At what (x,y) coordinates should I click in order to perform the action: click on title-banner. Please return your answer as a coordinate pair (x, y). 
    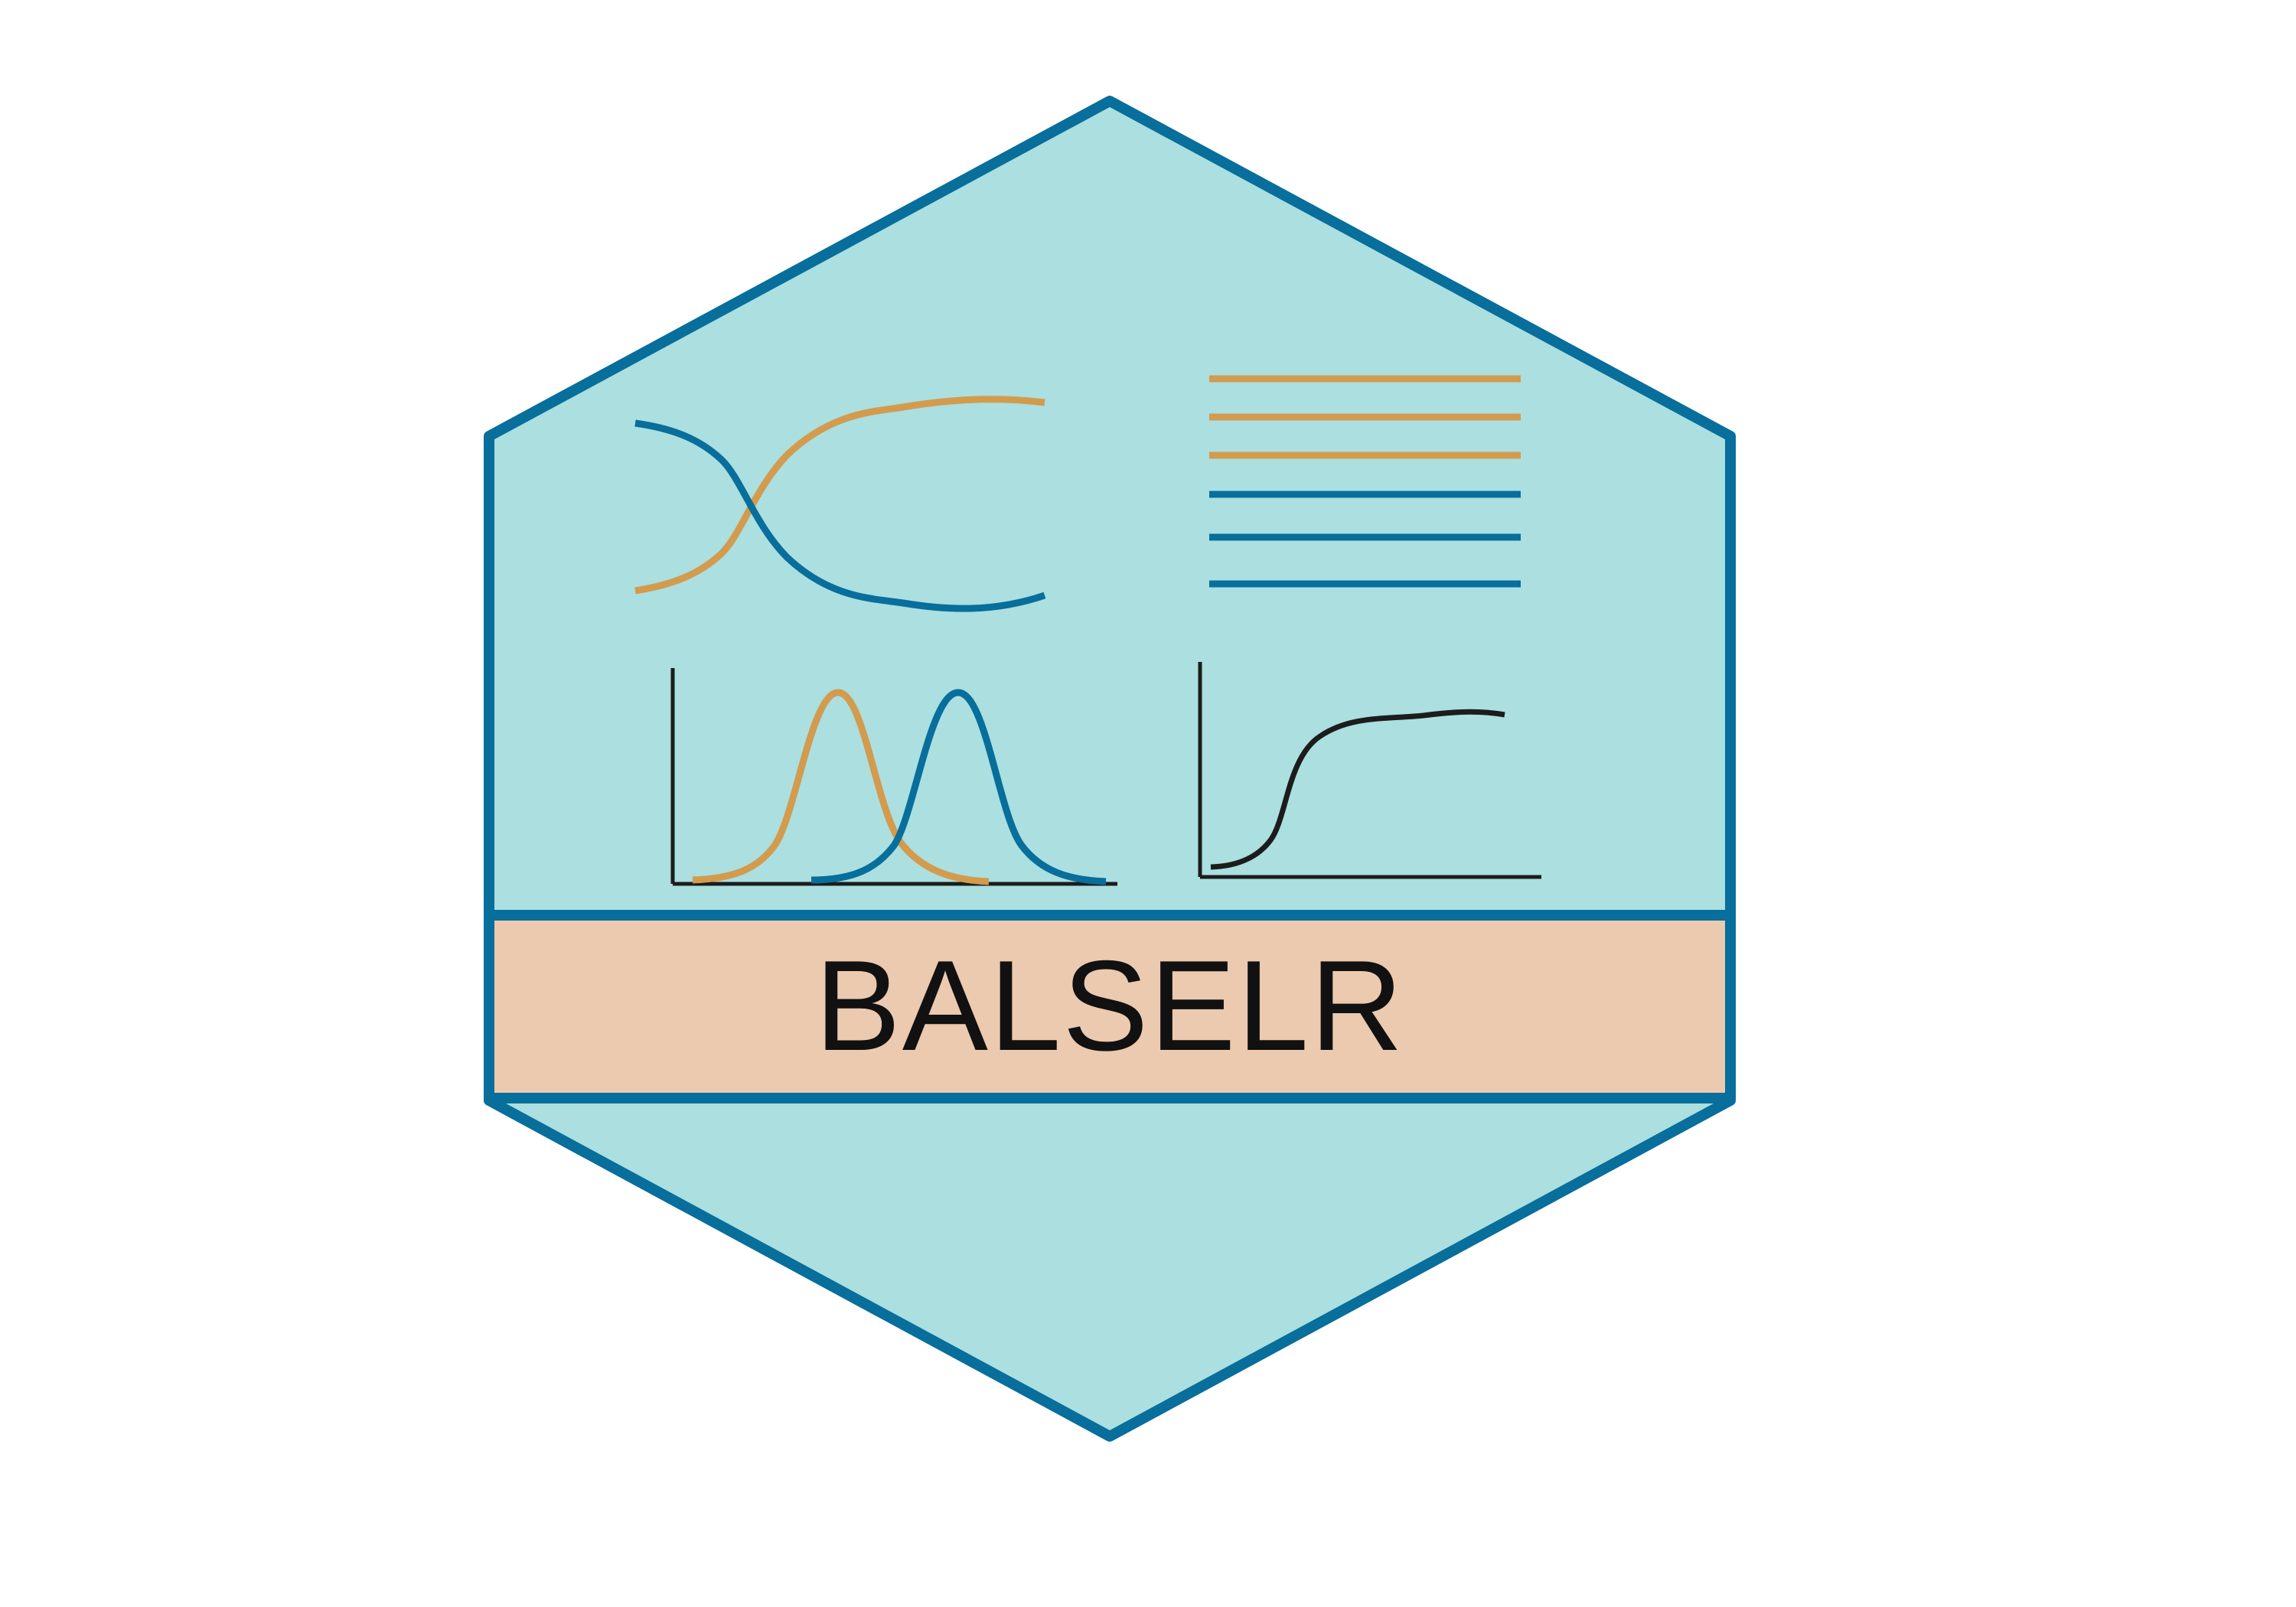
    Looking at the image, I should click on (1109, 1006).